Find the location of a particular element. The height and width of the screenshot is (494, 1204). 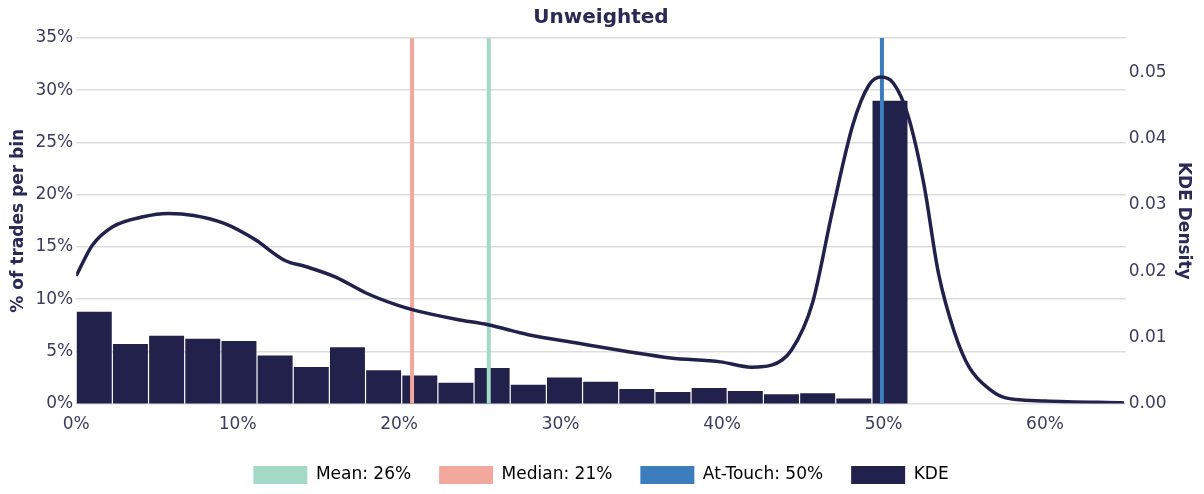

y-tick-label: 0% is located at coordinates (60, 402).